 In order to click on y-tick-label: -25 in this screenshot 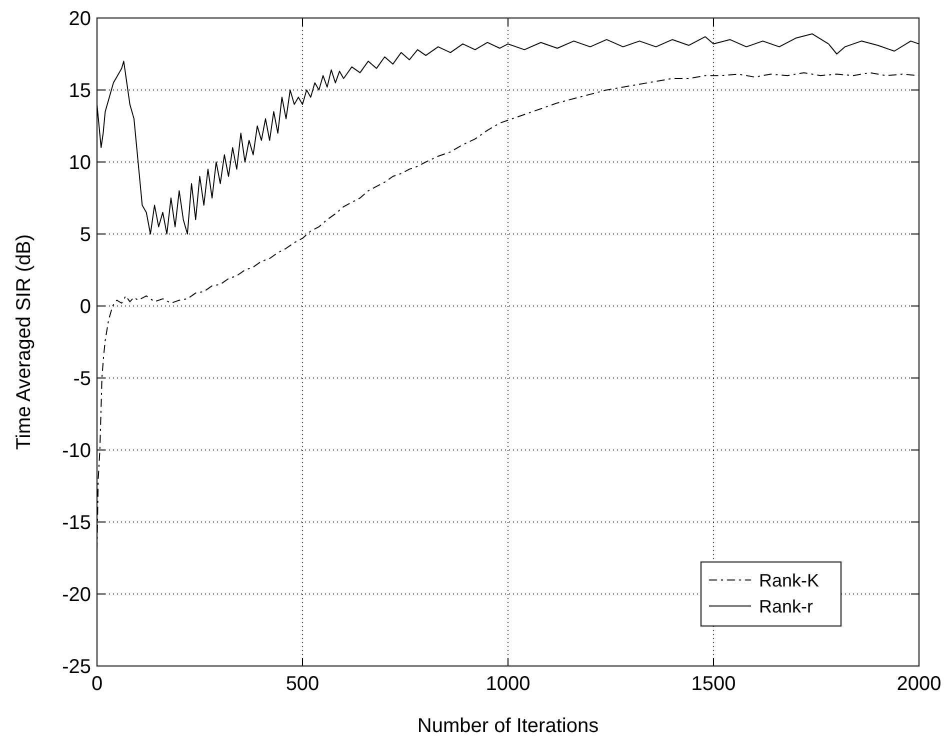, I will do `click(76, 667)`.